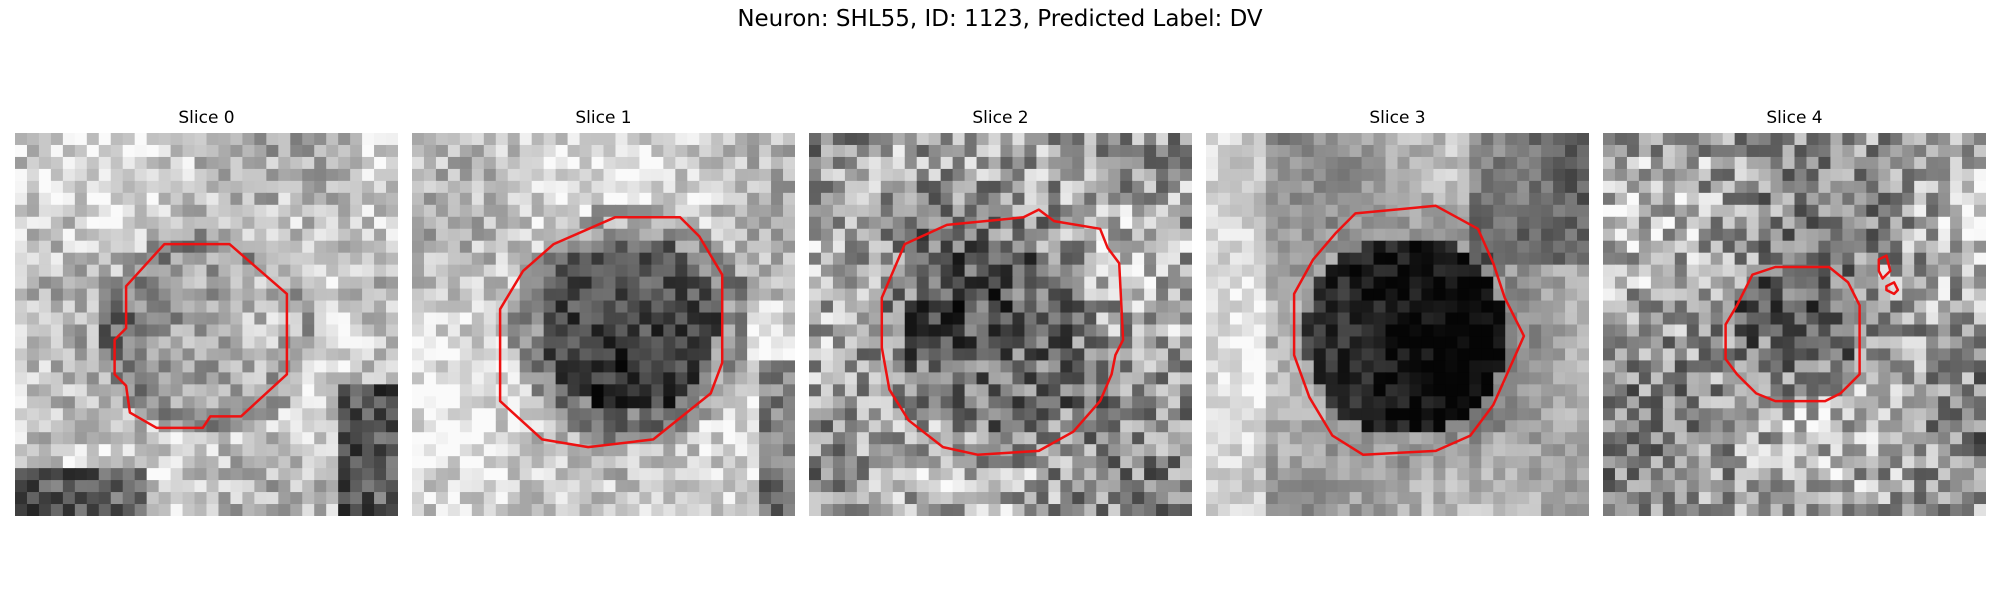  Describe the element at coordinates (1397, 118) in the screenshot. I see `slice-title-3: Slice 3` at that location.